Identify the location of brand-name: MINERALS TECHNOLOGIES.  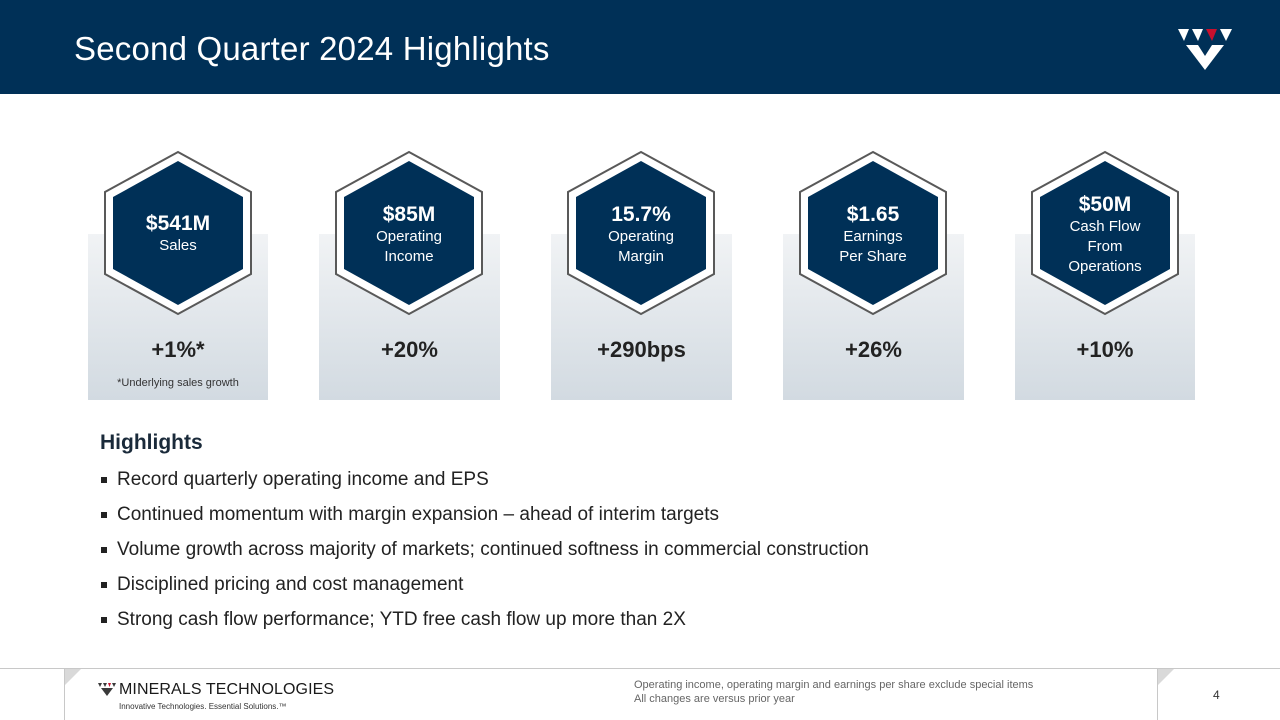
(227, 689).